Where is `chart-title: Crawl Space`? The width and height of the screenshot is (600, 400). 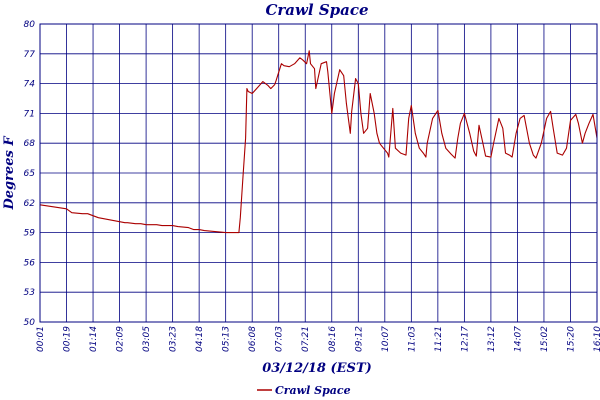 chart-title: Crawl Space is located at coordinates (316, 10).